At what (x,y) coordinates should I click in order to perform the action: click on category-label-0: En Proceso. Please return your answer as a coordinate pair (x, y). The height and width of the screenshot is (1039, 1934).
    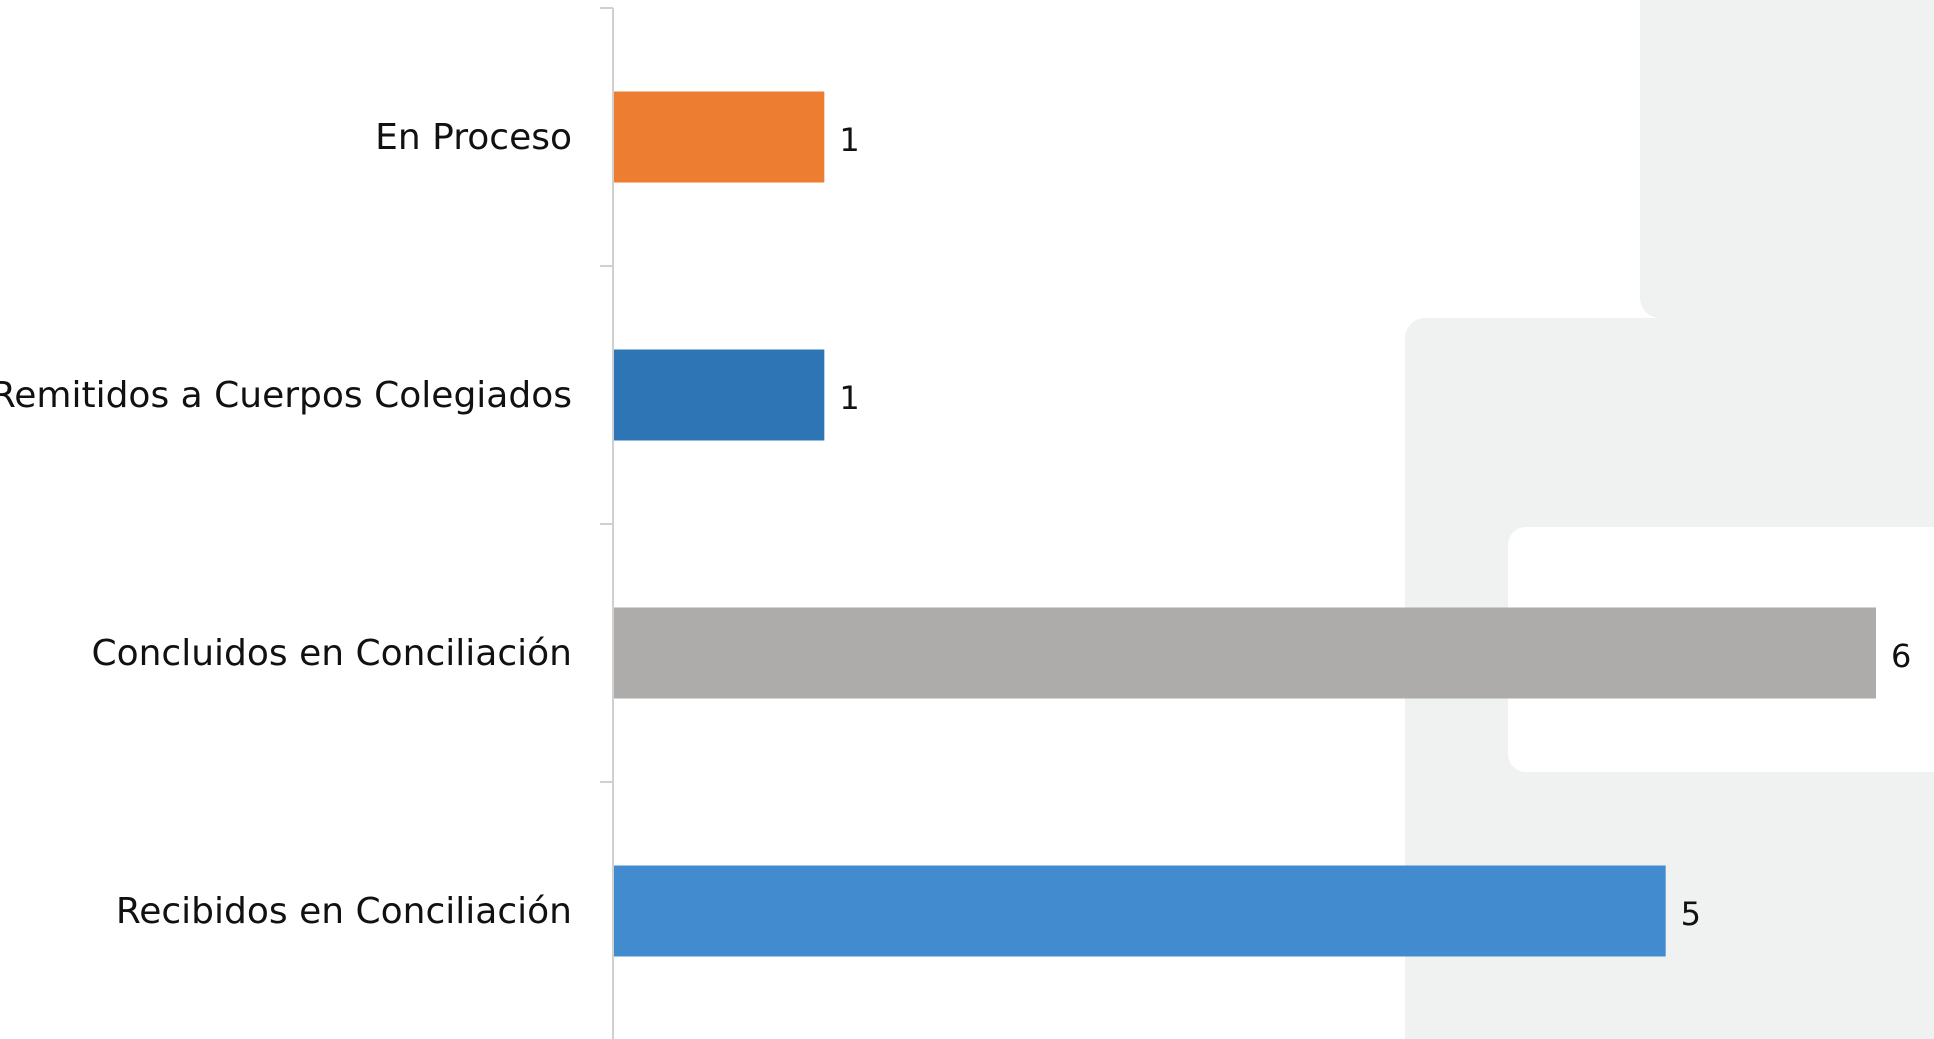
    Looking at the image, I should click on (473, 137).